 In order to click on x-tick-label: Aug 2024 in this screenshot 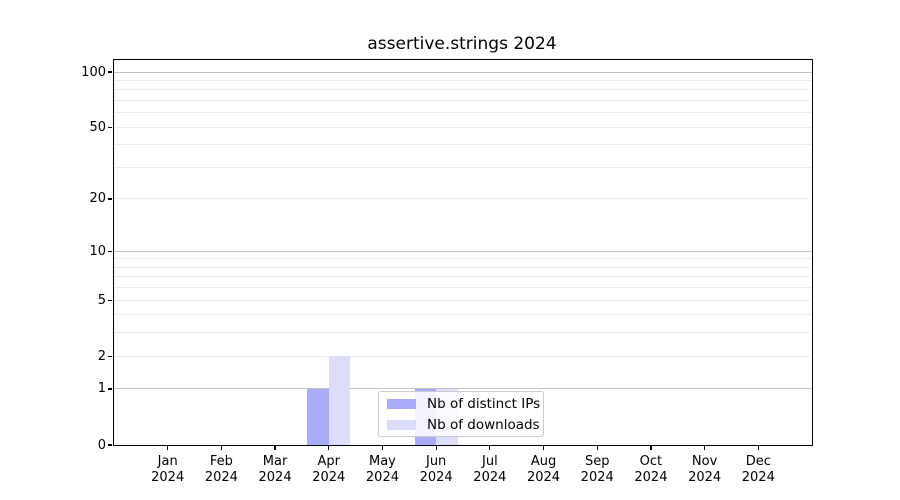, I will do `click(544, 470)`.